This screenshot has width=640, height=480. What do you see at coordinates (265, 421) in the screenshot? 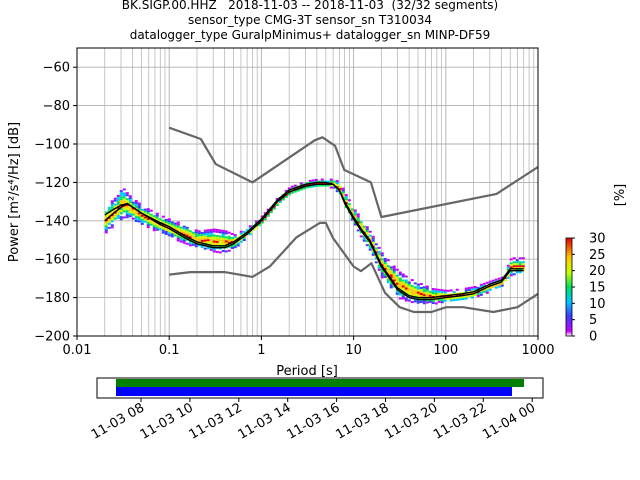
I see `timeline-tick-label: 11-03 14` at bounding box center [265, 421].